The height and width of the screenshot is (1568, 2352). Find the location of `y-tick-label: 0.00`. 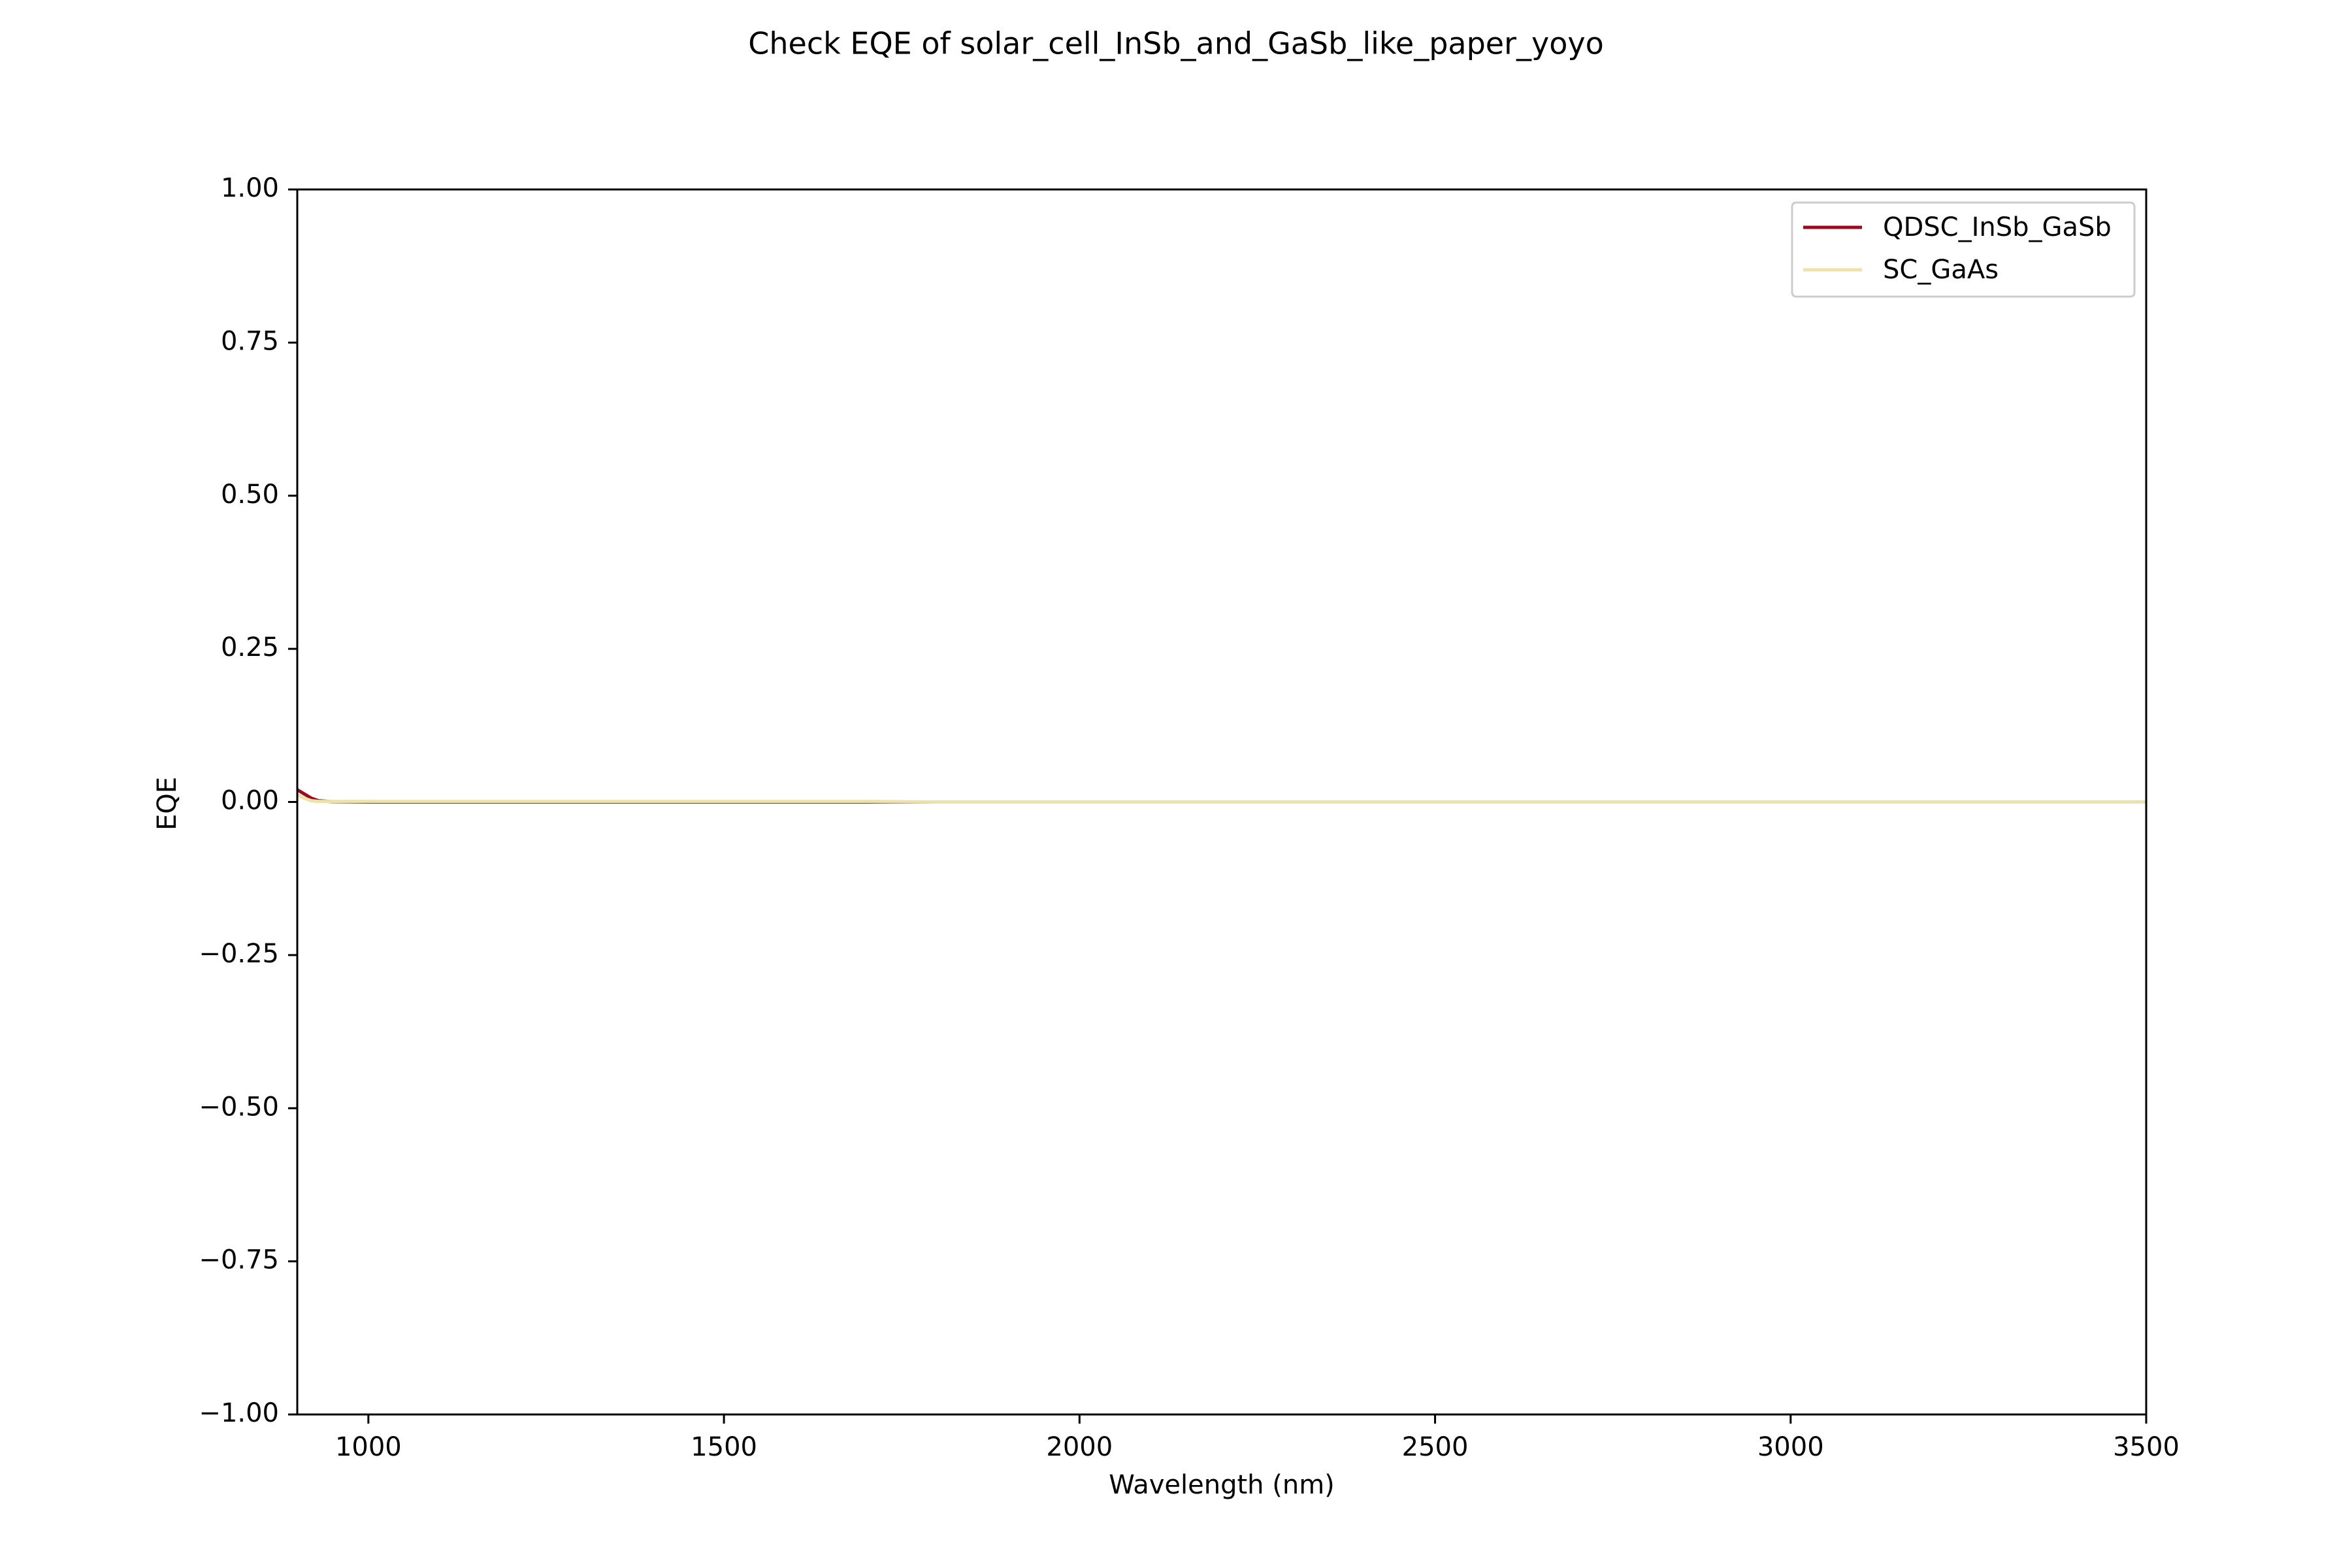

y-tick-label: 0.00 is located at coordinates (250, 801).